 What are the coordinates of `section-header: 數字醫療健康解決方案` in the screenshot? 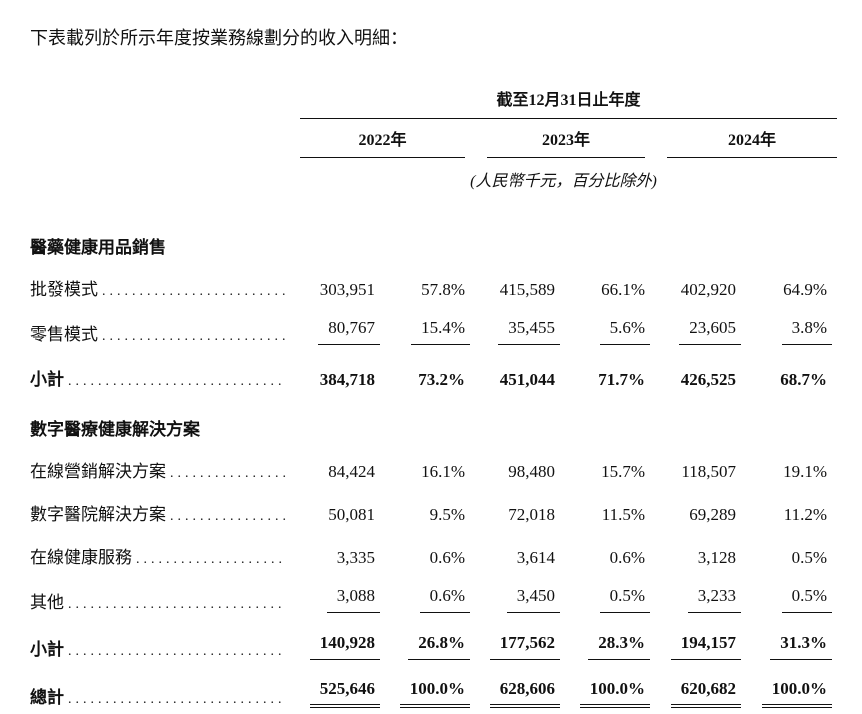 It's located at (115, 429).